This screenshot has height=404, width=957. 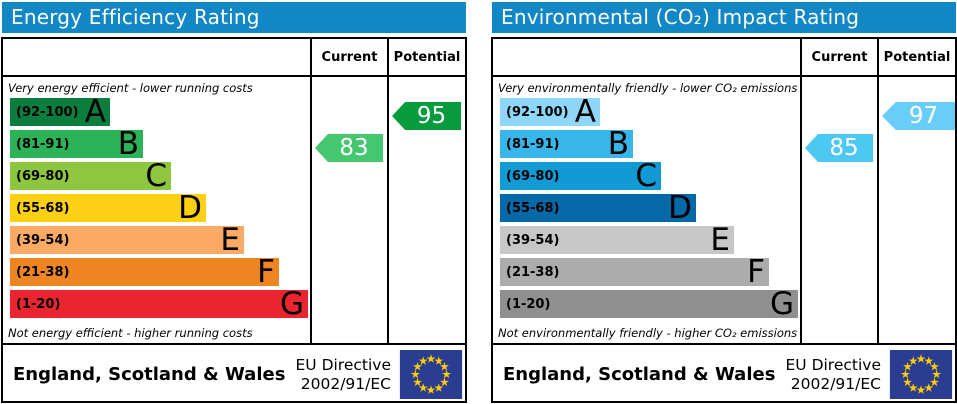 I want to click on current-column-header: Current, so click(x=838, y=57).